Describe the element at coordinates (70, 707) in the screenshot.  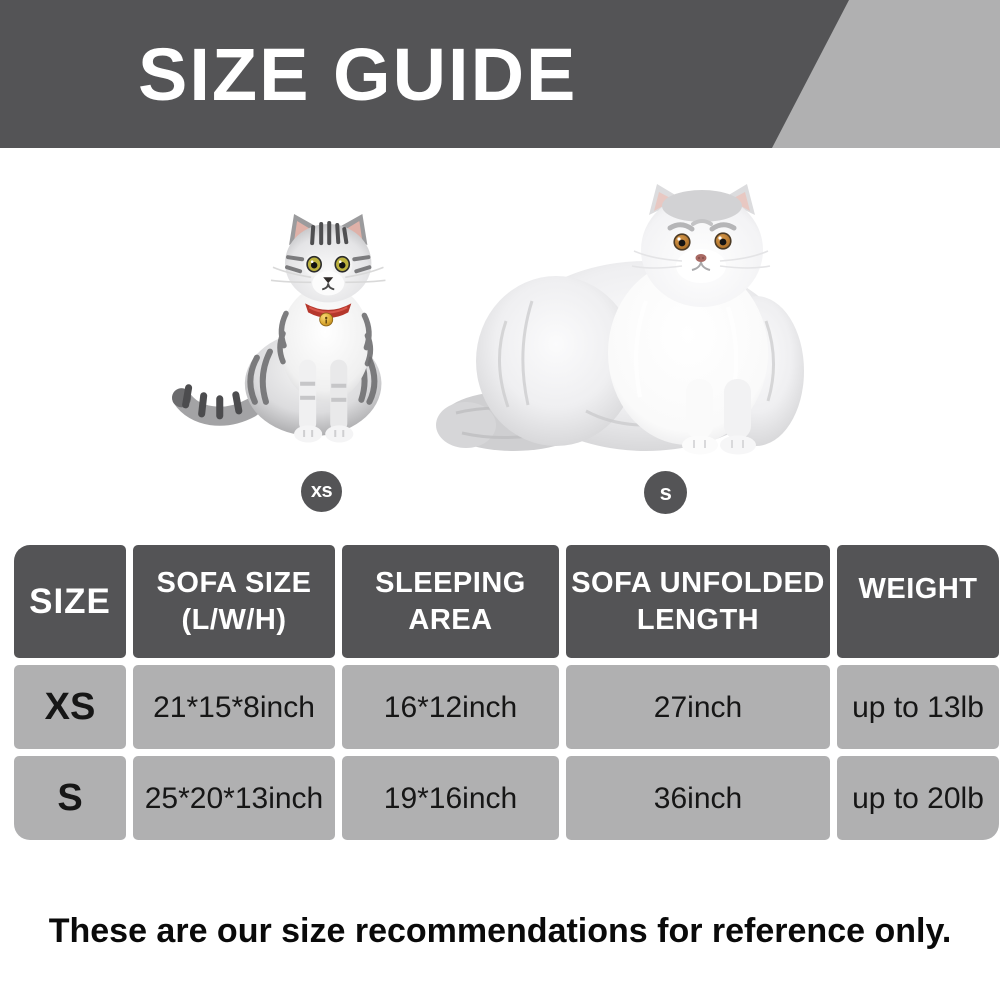
I see `row-xs-size-label: XS` at that location.